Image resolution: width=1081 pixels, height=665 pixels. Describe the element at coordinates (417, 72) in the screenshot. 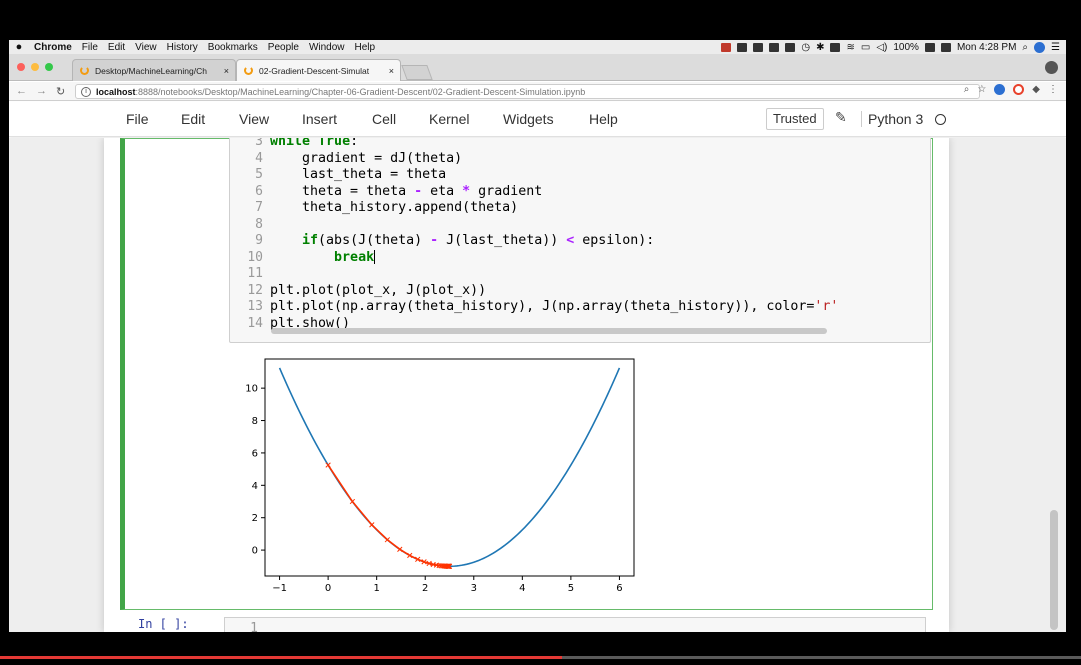

I see `new-tab-button` at that location.